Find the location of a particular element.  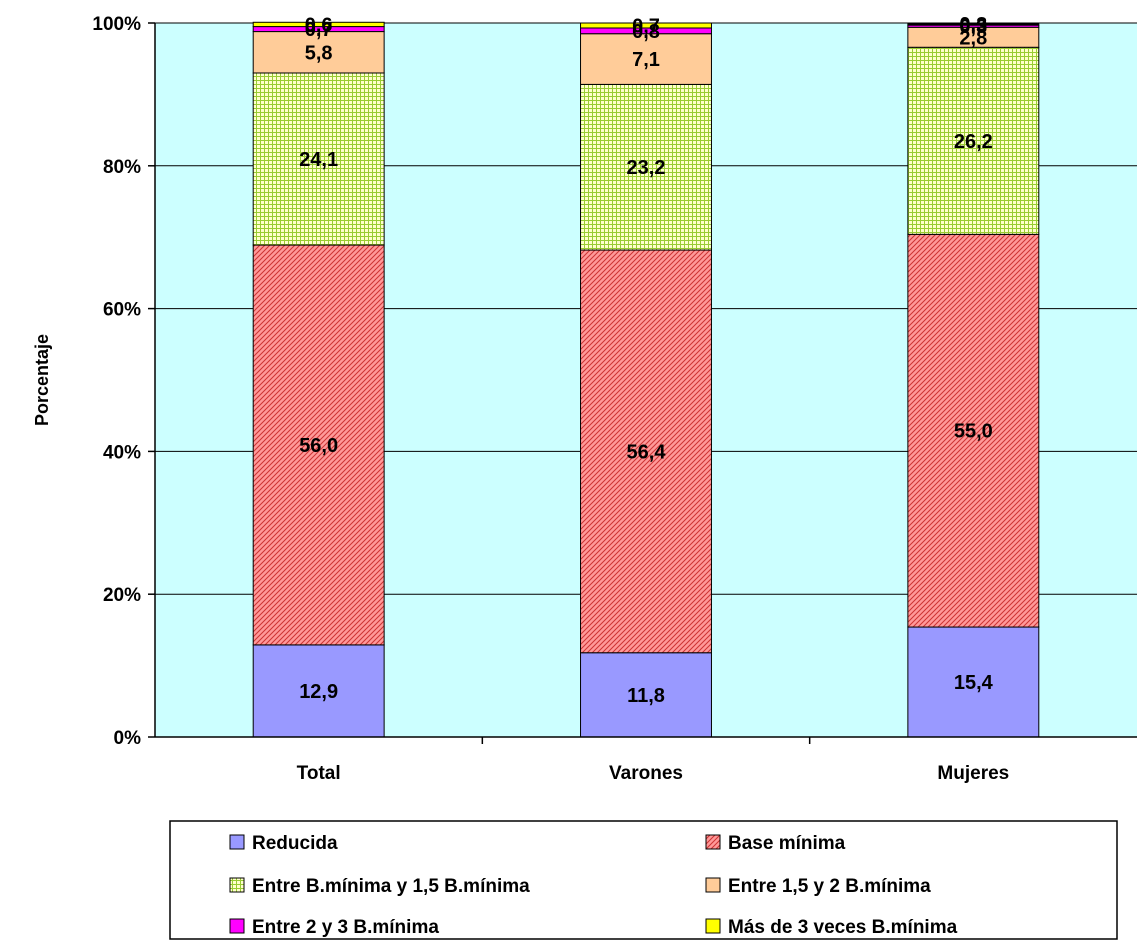

legend-entry-label: Entre 1,5 y 2 B.mínima is located at coordinates (829, 886).